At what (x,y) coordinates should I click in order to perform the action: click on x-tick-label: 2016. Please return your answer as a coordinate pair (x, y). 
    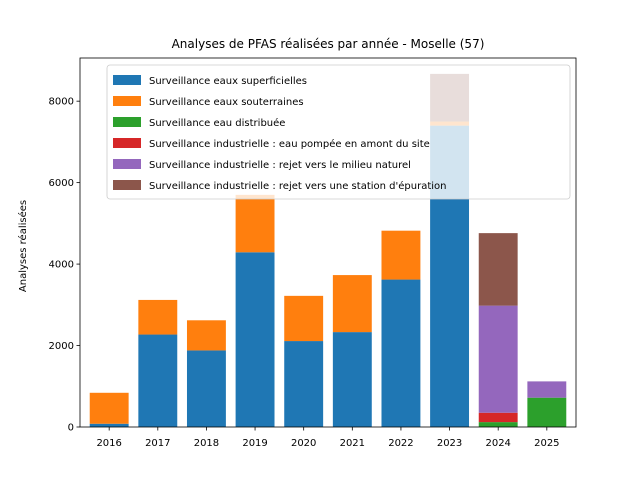
    Looking at the image, I should click on (108, 443).